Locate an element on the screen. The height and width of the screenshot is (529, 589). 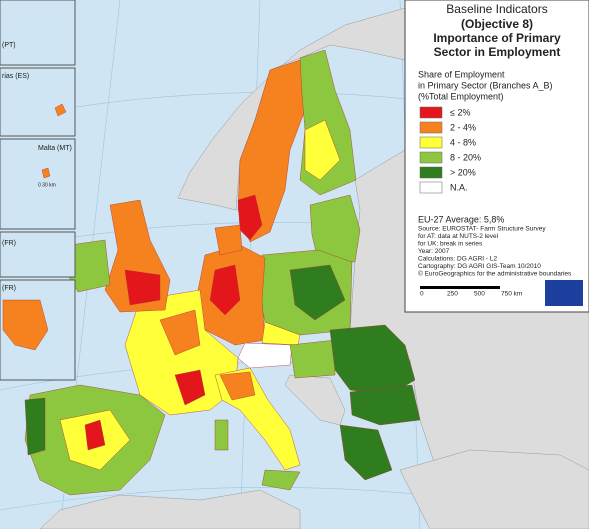
title: Baseline Indicators is located at coordinates (496, 9).